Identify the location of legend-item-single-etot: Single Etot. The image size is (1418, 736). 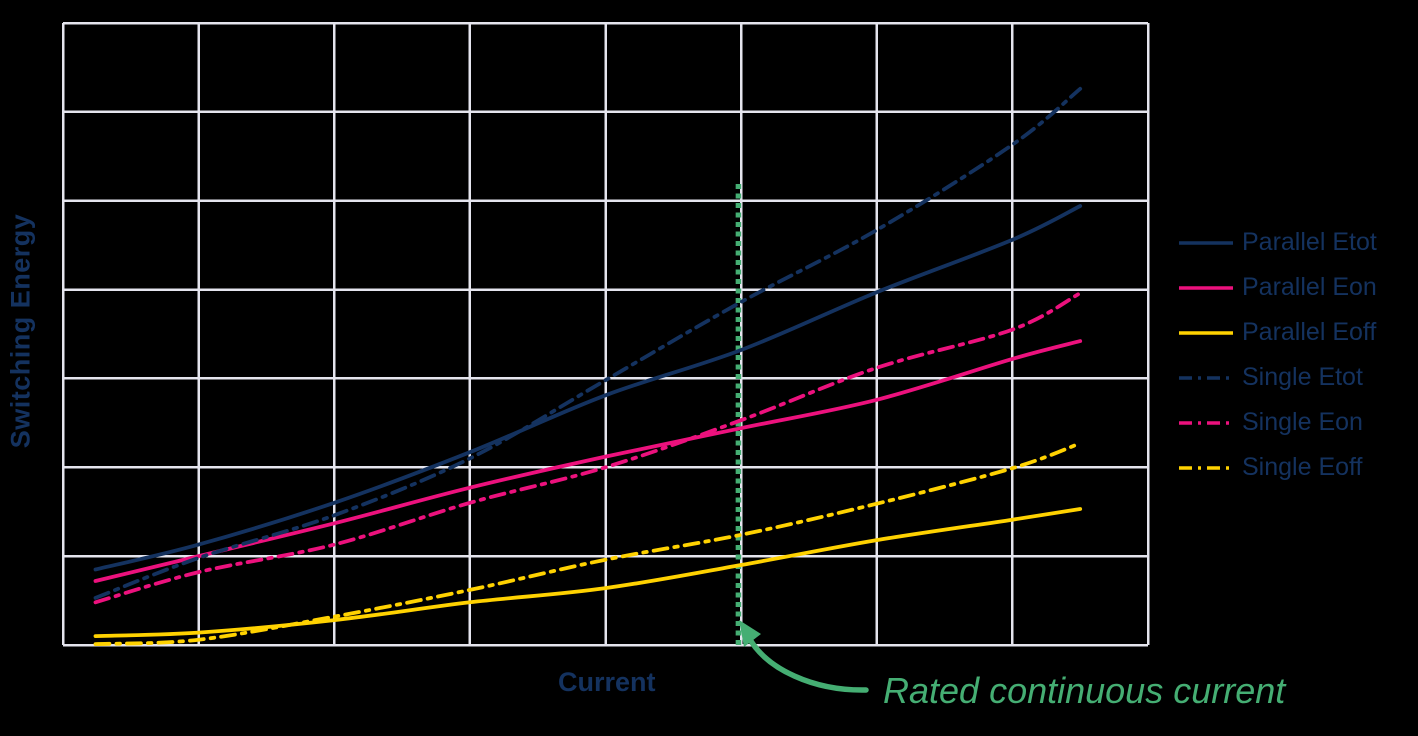
(1277, 377).